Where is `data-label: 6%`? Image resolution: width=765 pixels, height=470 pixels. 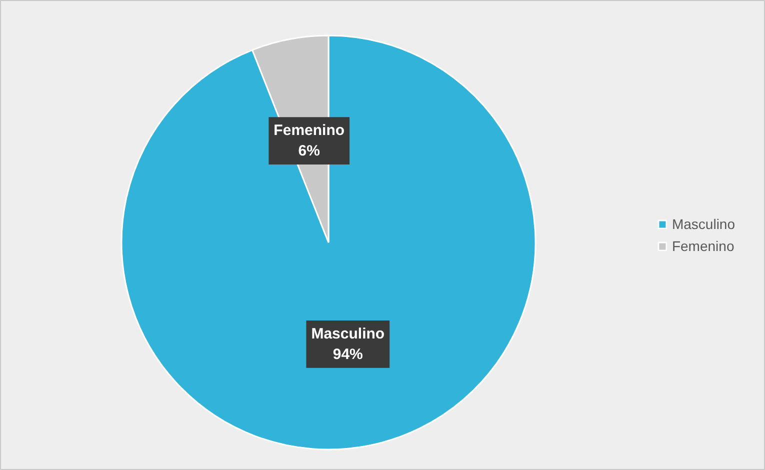 data-label: 6% is located at coordinates (309, 151).